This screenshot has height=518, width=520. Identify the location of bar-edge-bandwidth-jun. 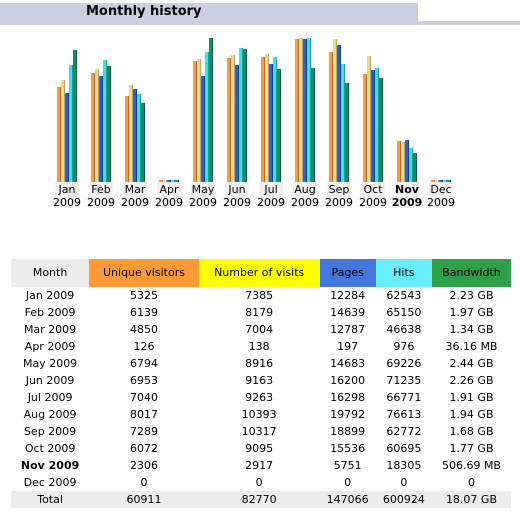
(246, 115).